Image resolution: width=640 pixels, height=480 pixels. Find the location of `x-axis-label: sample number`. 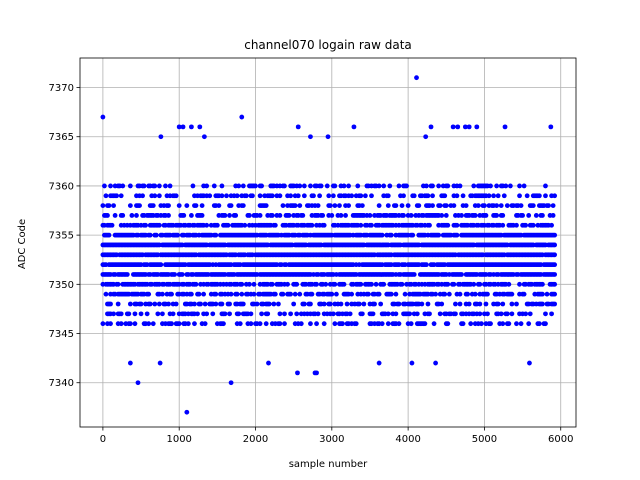

x-axis-label: sample number is located at coordinates (328, 464).